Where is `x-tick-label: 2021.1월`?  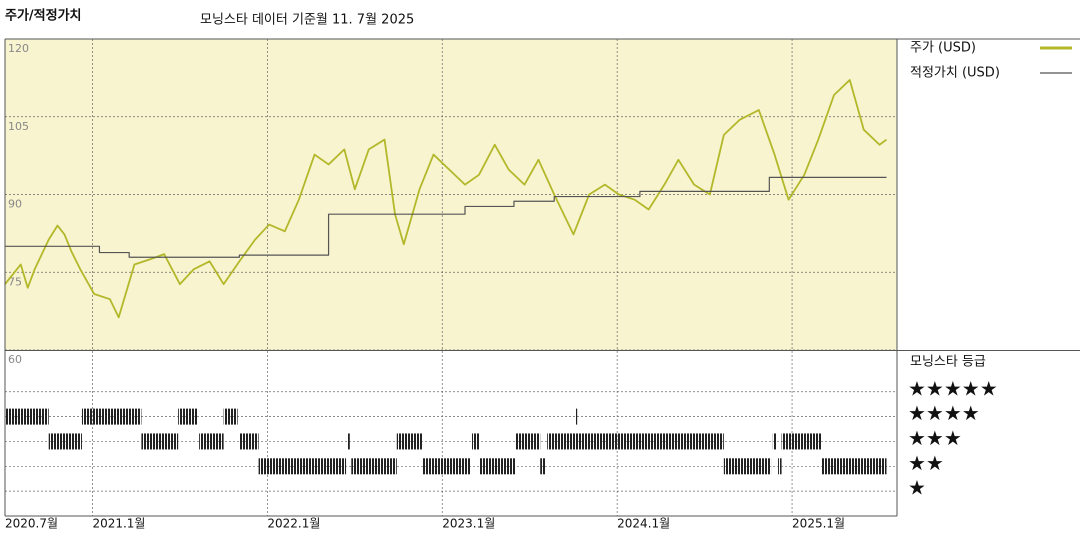
x-tick-label: 2021.1월 is located at coordinates (118, 524).